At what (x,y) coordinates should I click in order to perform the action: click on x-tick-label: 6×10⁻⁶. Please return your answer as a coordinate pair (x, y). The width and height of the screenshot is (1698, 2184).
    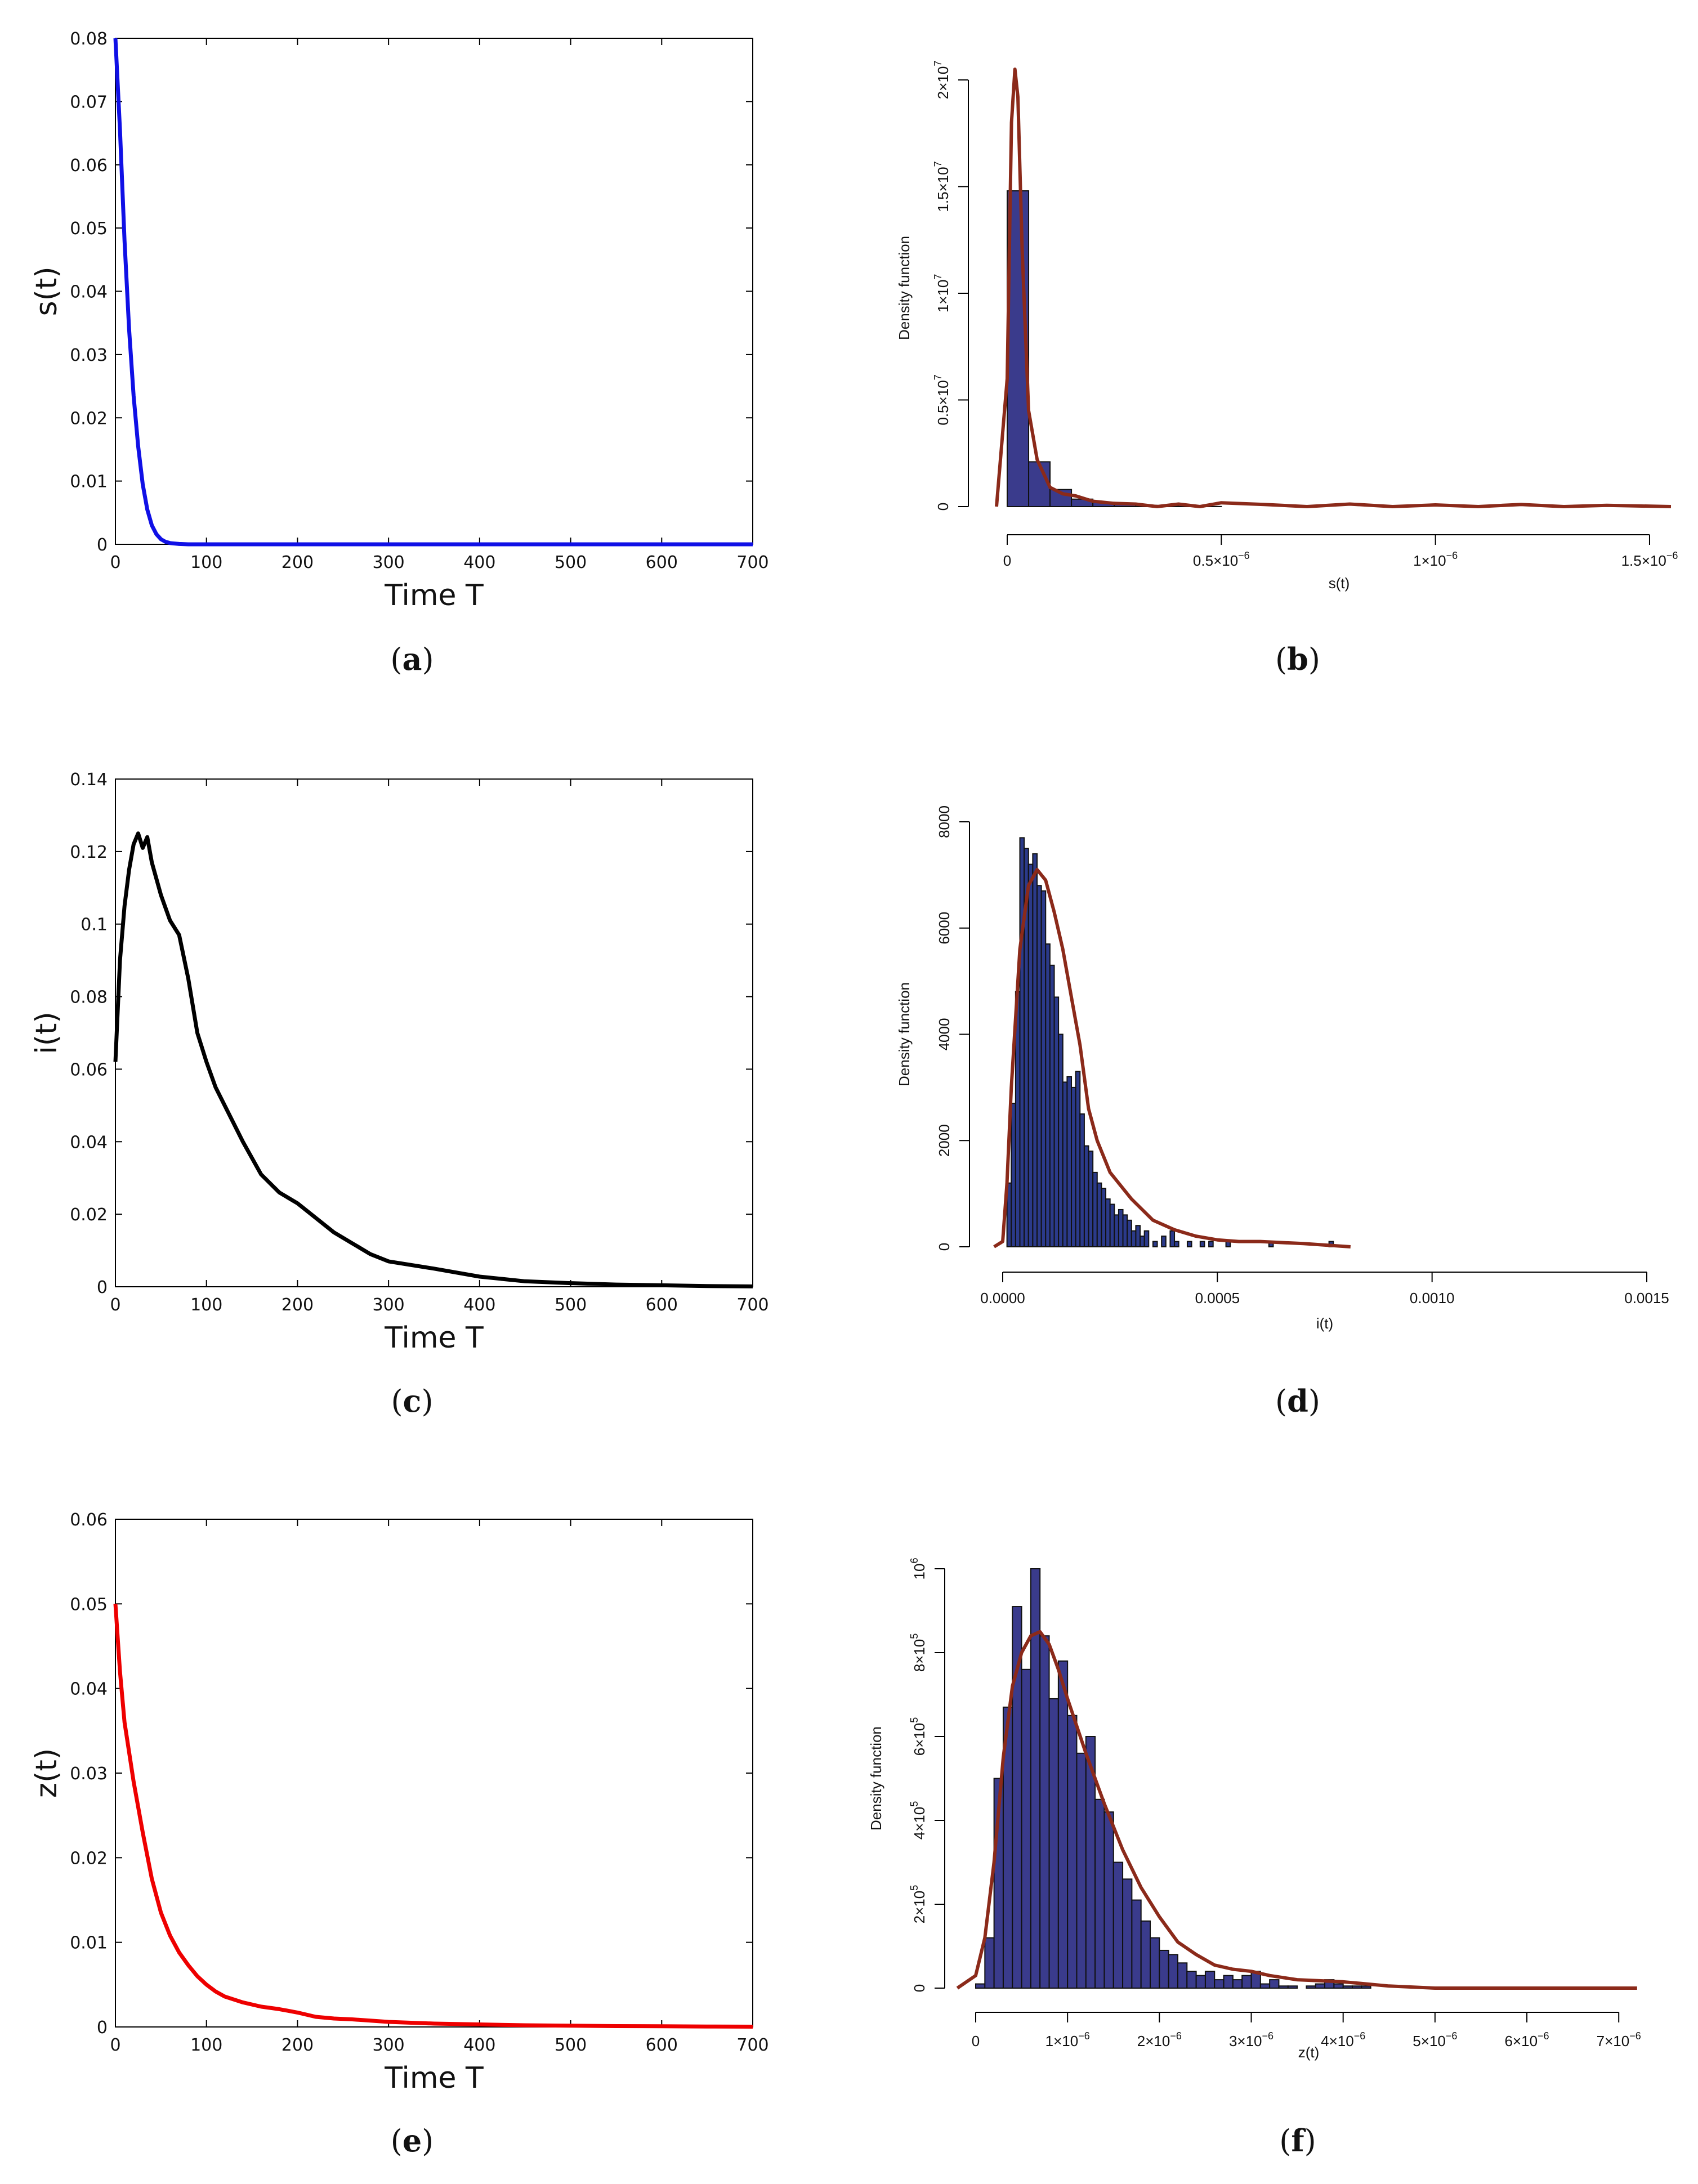
    Looking at the image, I should click on (1526, 2039).